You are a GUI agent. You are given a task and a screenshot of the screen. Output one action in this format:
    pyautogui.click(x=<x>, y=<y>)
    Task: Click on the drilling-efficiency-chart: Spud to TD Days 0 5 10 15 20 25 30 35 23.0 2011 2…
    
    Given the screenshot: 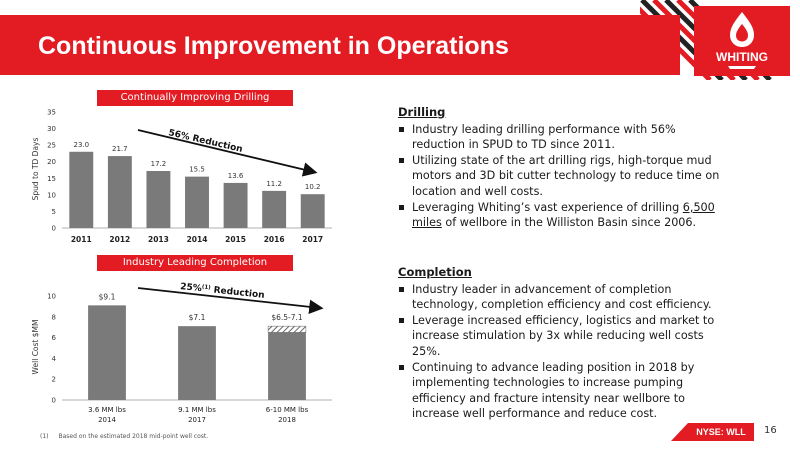 What is the action you would take?
    pyautogui.click(x=181, y=176)
    